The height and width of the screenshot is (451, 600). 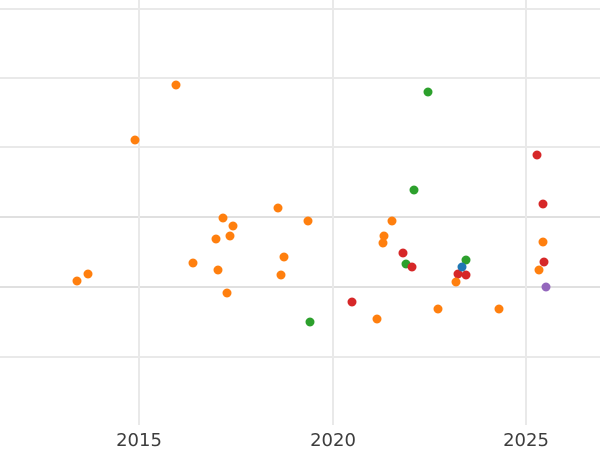 I want to click on x-tick-label-2025: 2025, so click(x=526, y=440).